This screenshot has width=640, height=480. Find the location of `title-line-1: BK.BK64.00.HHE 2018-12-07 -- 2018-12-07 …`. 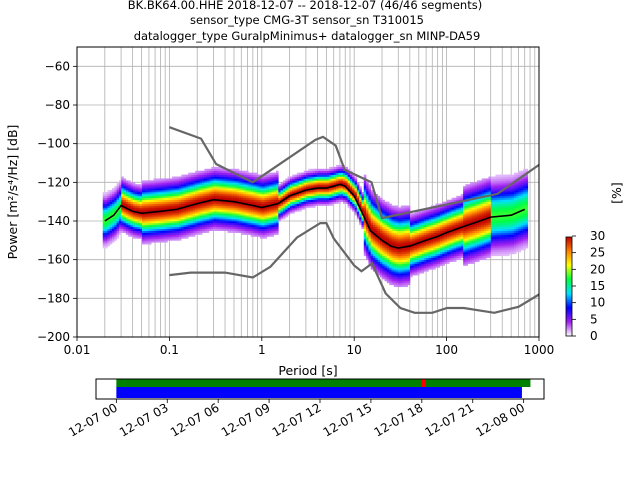

title-line-1: BK.BK64.00.HHE 2018-12-07 -- 2018-12-07 … is located at coordinates (305, 6).